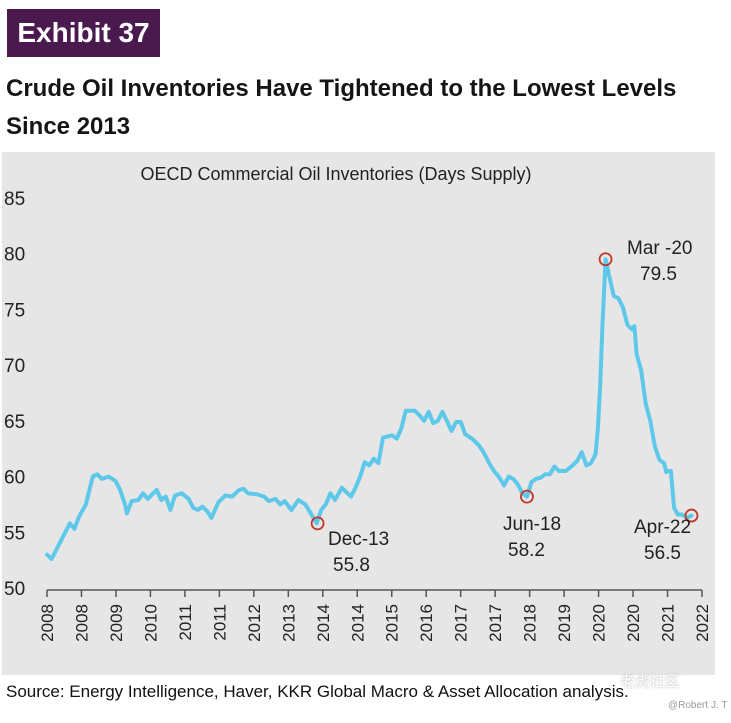 The image size is (731, 723). What do you see at coordinates (662, 553) in the screenshot?
I see `annotation-value-label: 56.5` at bounding box center [662, 553].